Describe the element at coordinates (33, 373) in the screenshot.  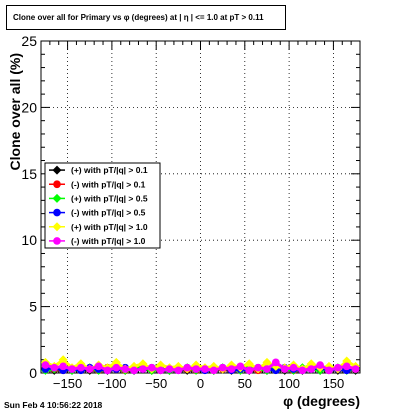
I see `y-tick-label: 0` at that location.